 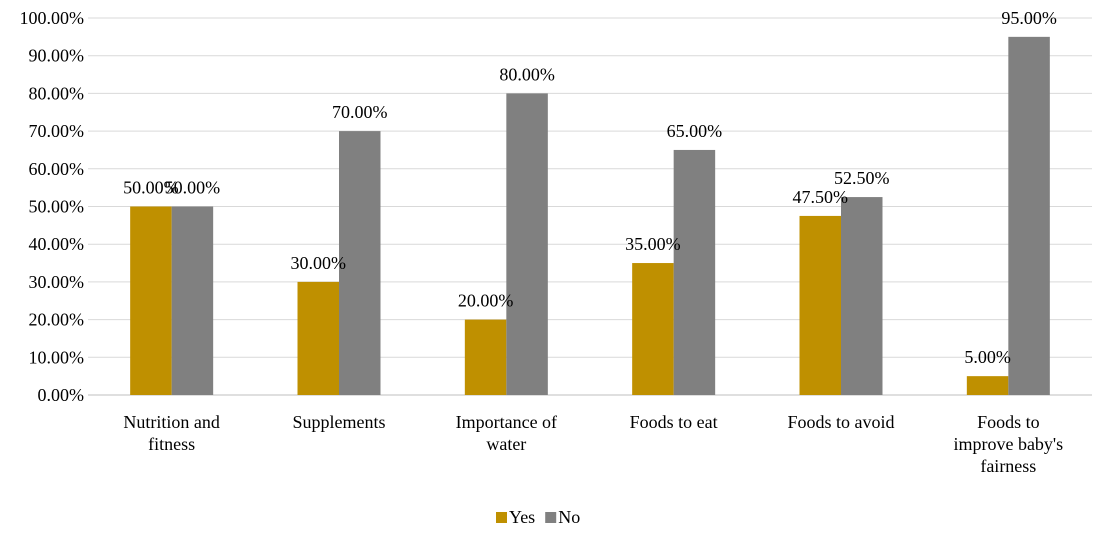 I want to click on y-tick-label: 70.00%, so click(x=57, y=131).